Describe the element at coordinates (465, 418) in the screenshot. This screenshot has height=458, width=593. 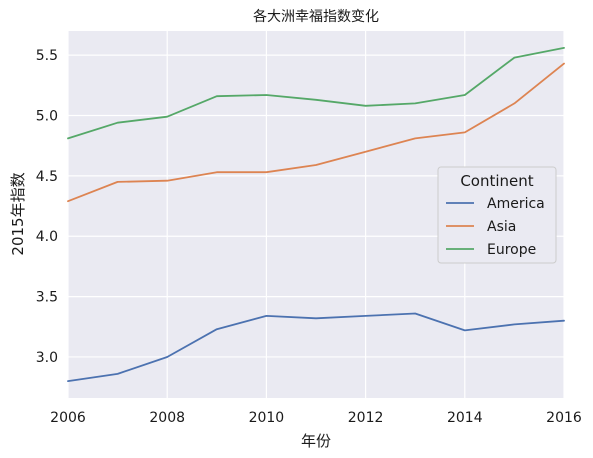
I see `x-tick-label: 2014` at that location.